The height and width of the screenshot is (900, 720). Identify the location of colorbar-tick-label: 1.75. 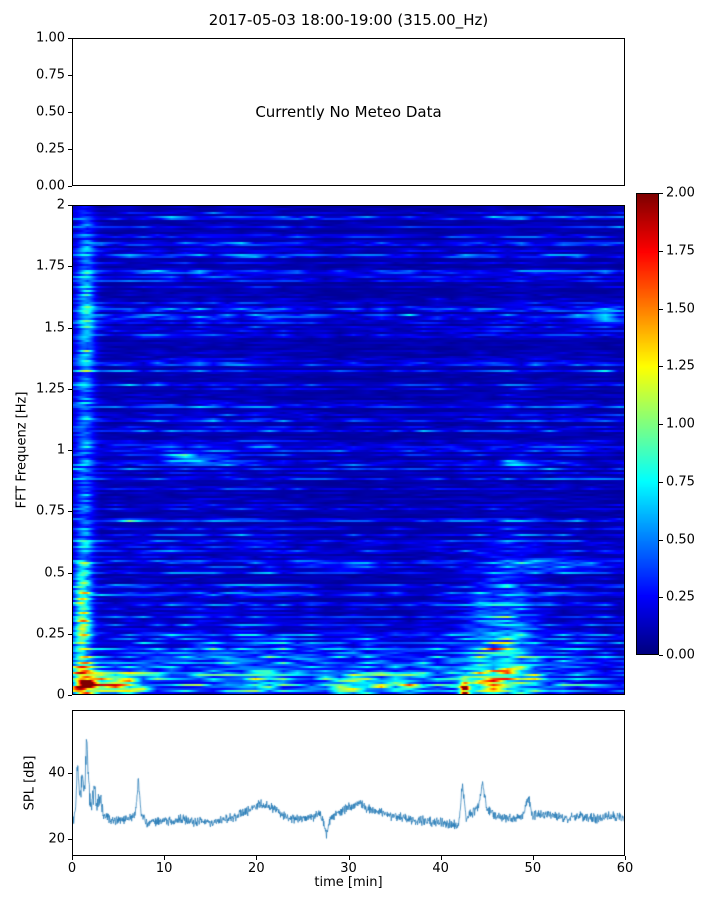
(680, 251).